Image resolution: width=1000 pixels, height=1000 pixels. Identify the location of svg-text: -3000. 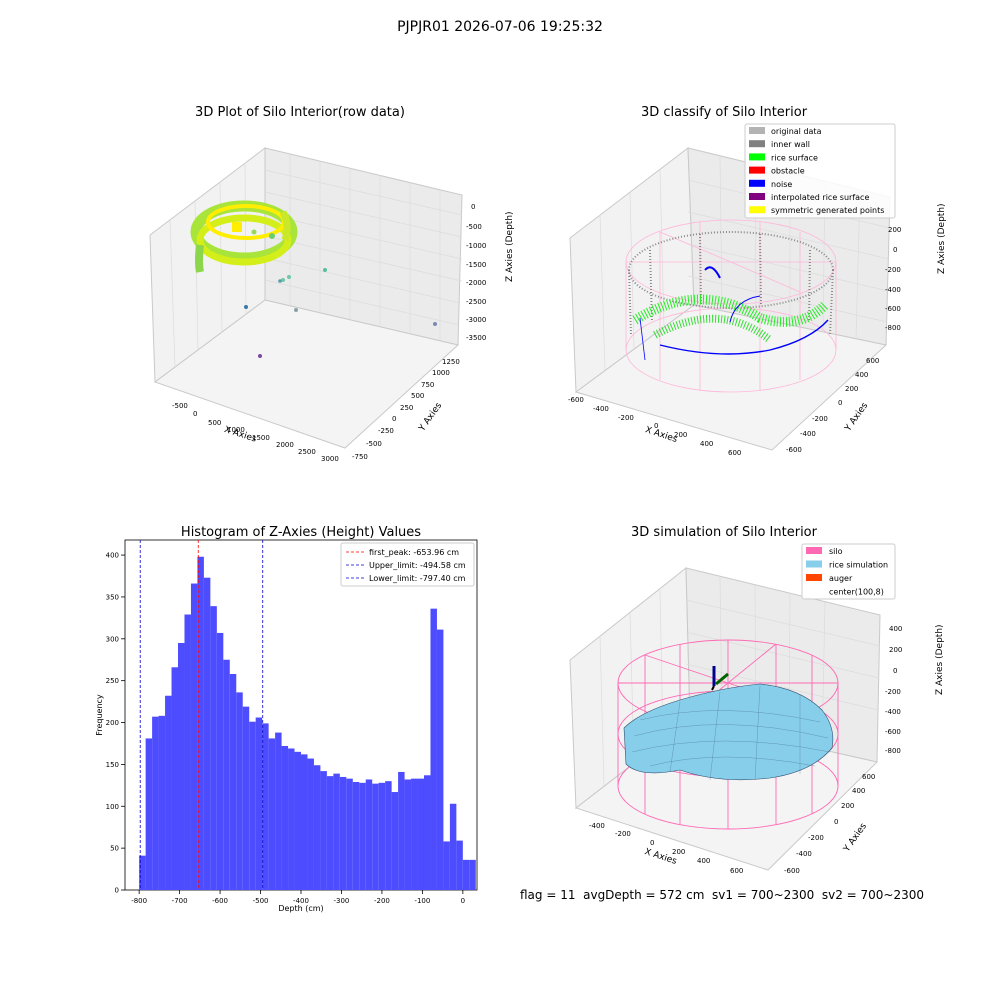
(476, 320).